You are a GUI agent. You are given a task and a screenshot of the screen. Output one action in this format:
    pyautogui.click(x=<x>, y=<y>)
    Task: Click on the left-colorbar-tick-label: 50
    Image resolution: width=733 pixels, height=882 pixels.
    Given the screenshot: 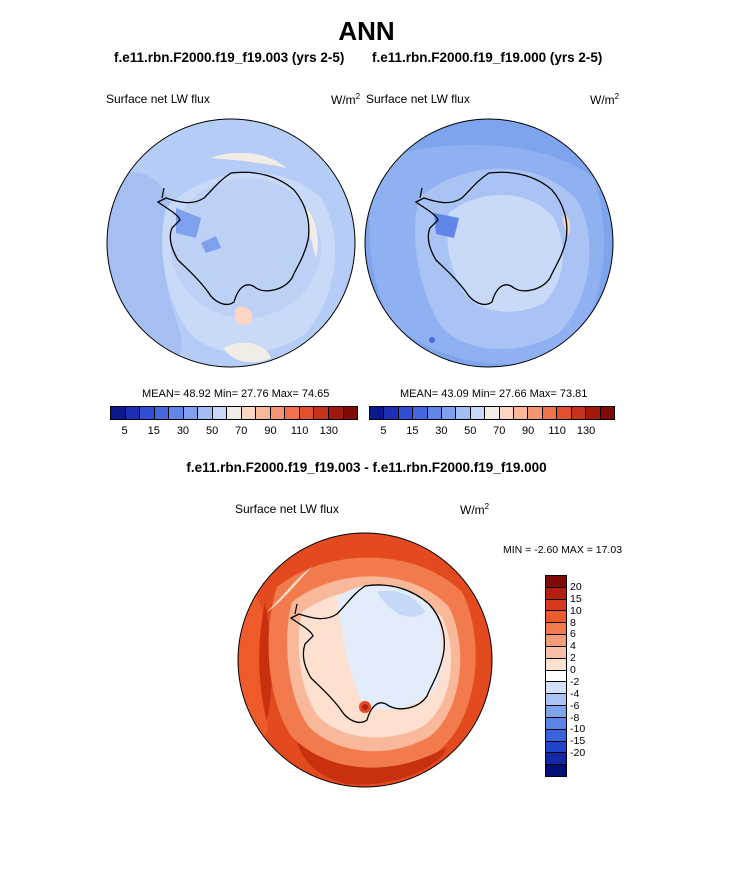 What is the action you would take?
    pyautogui.click(x=212, y=431)
    